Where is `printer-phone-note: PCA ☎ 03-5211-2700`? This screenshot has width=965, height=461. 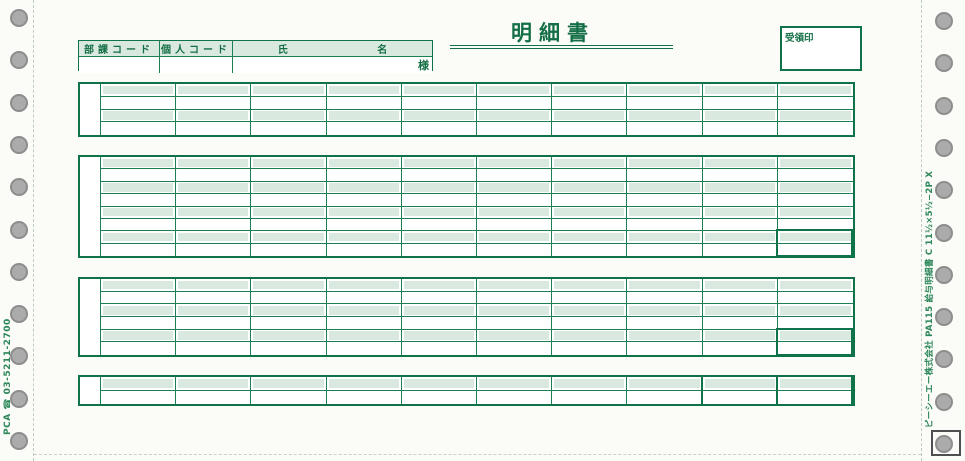
printer-phone-note: PCA ☎ 03-5211-2700 is located at coordinates (8, 376).